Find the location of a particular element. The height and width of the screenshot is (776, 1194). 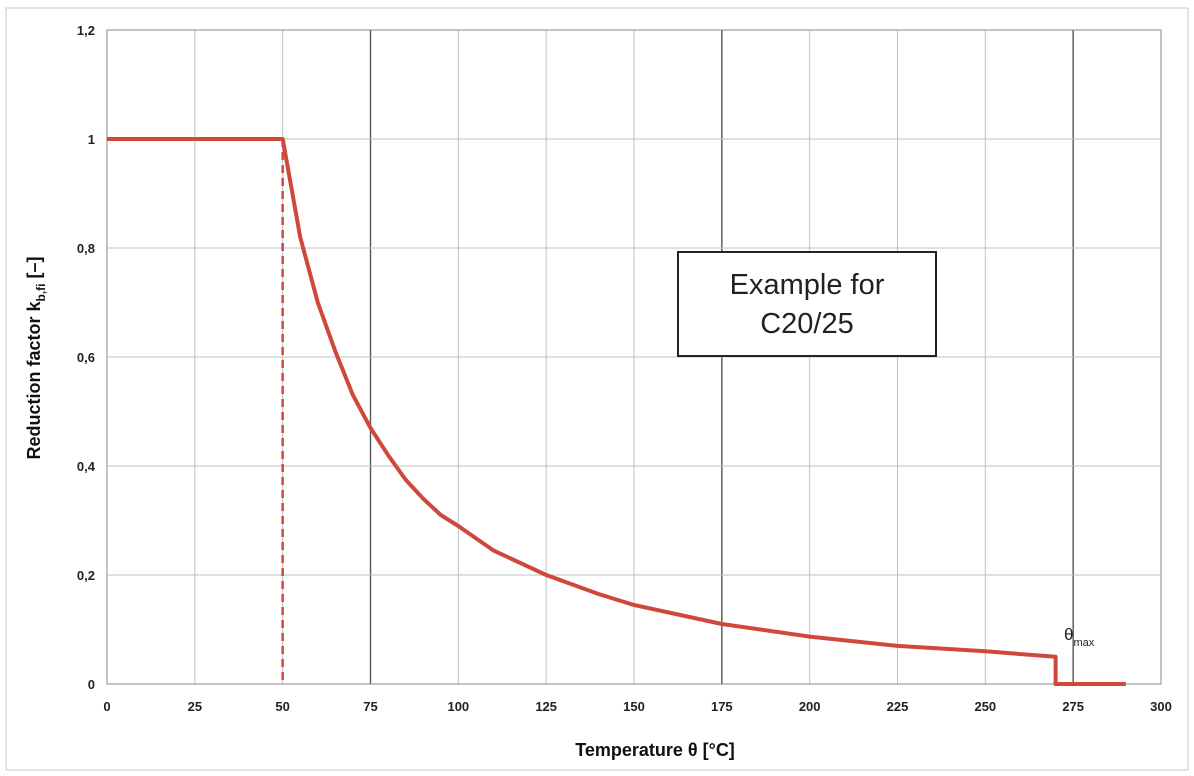

theta-max-symbol: θ is located at coordinates (1068, 634).